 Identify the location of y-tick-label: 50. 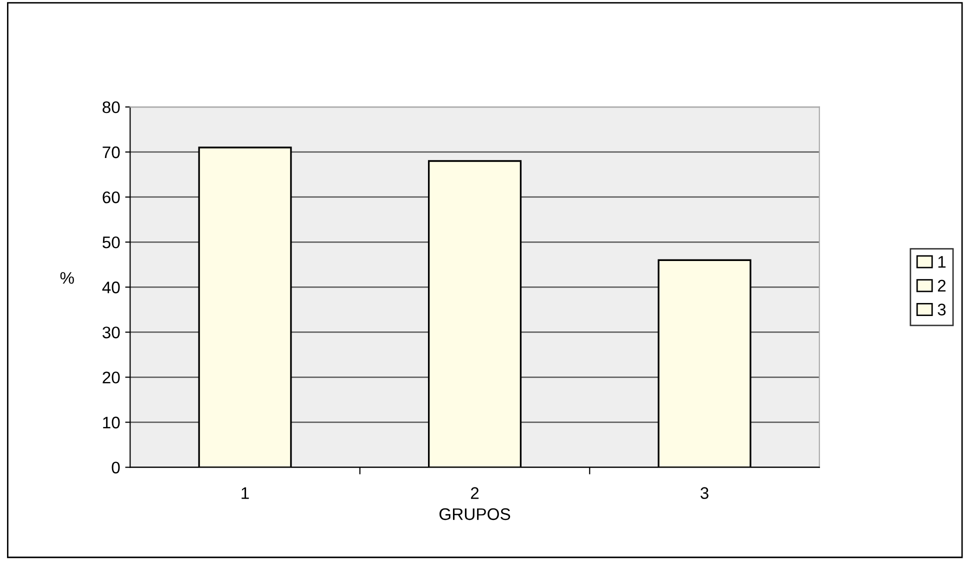
(111, 242).